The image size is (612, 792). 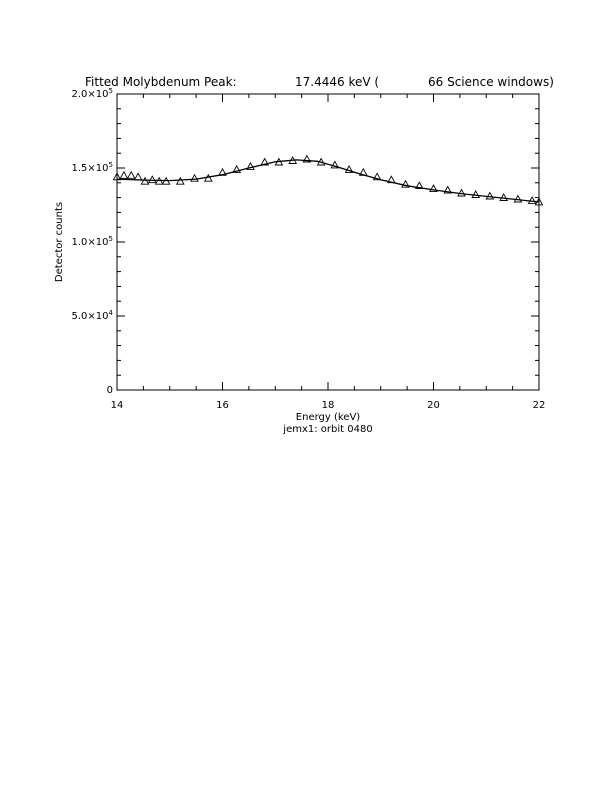 What do you see at coordinates (117, 405) in the screenshot?
I see `x-tick-label: 14` at bounding box center [117, 405].